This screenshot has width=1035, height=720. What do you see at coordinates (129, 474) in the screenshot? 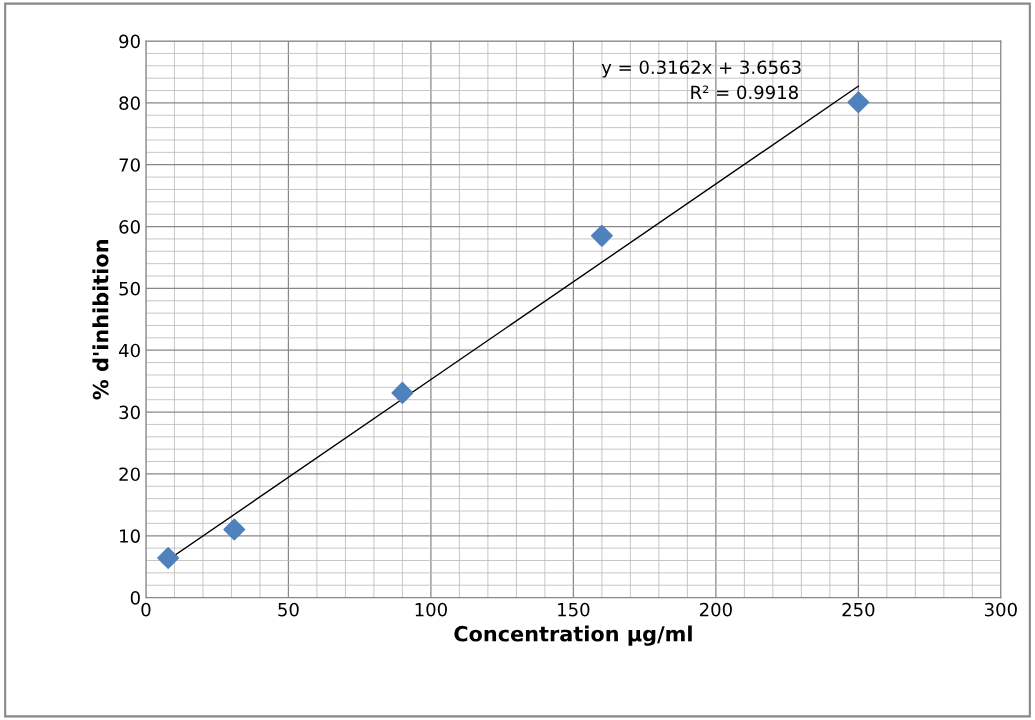
I see `y-tick-label: 20` at bounding box center [129, 474].